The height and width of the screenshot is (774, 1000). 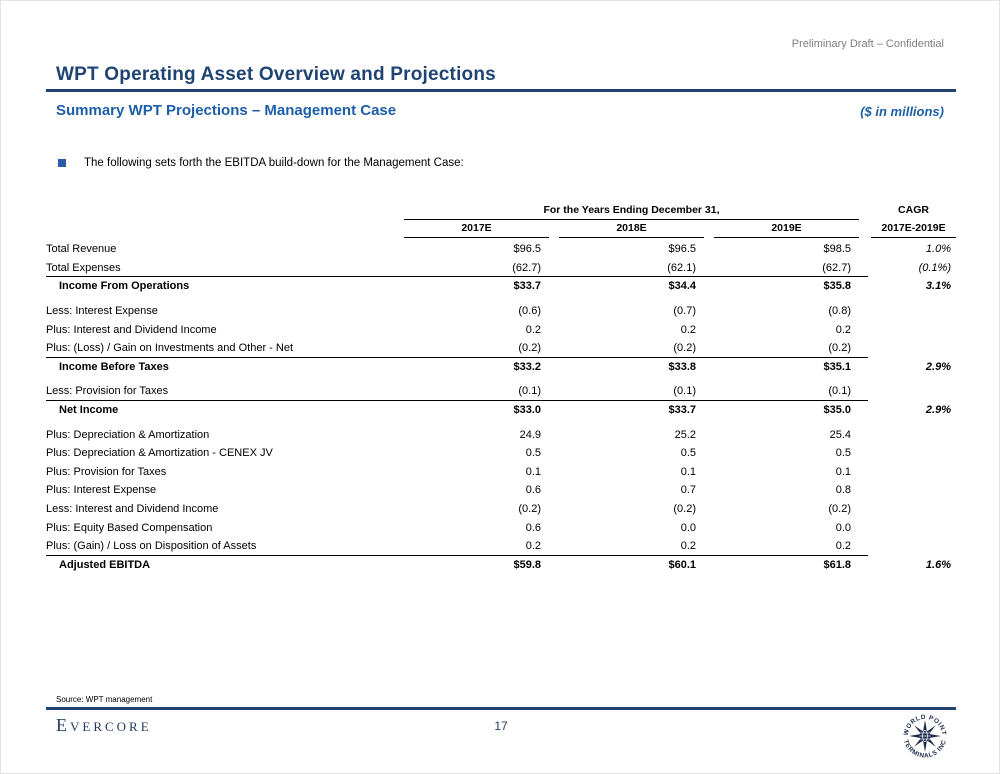 I want to click on row-label: Net Income, so click(x=89, y=410).